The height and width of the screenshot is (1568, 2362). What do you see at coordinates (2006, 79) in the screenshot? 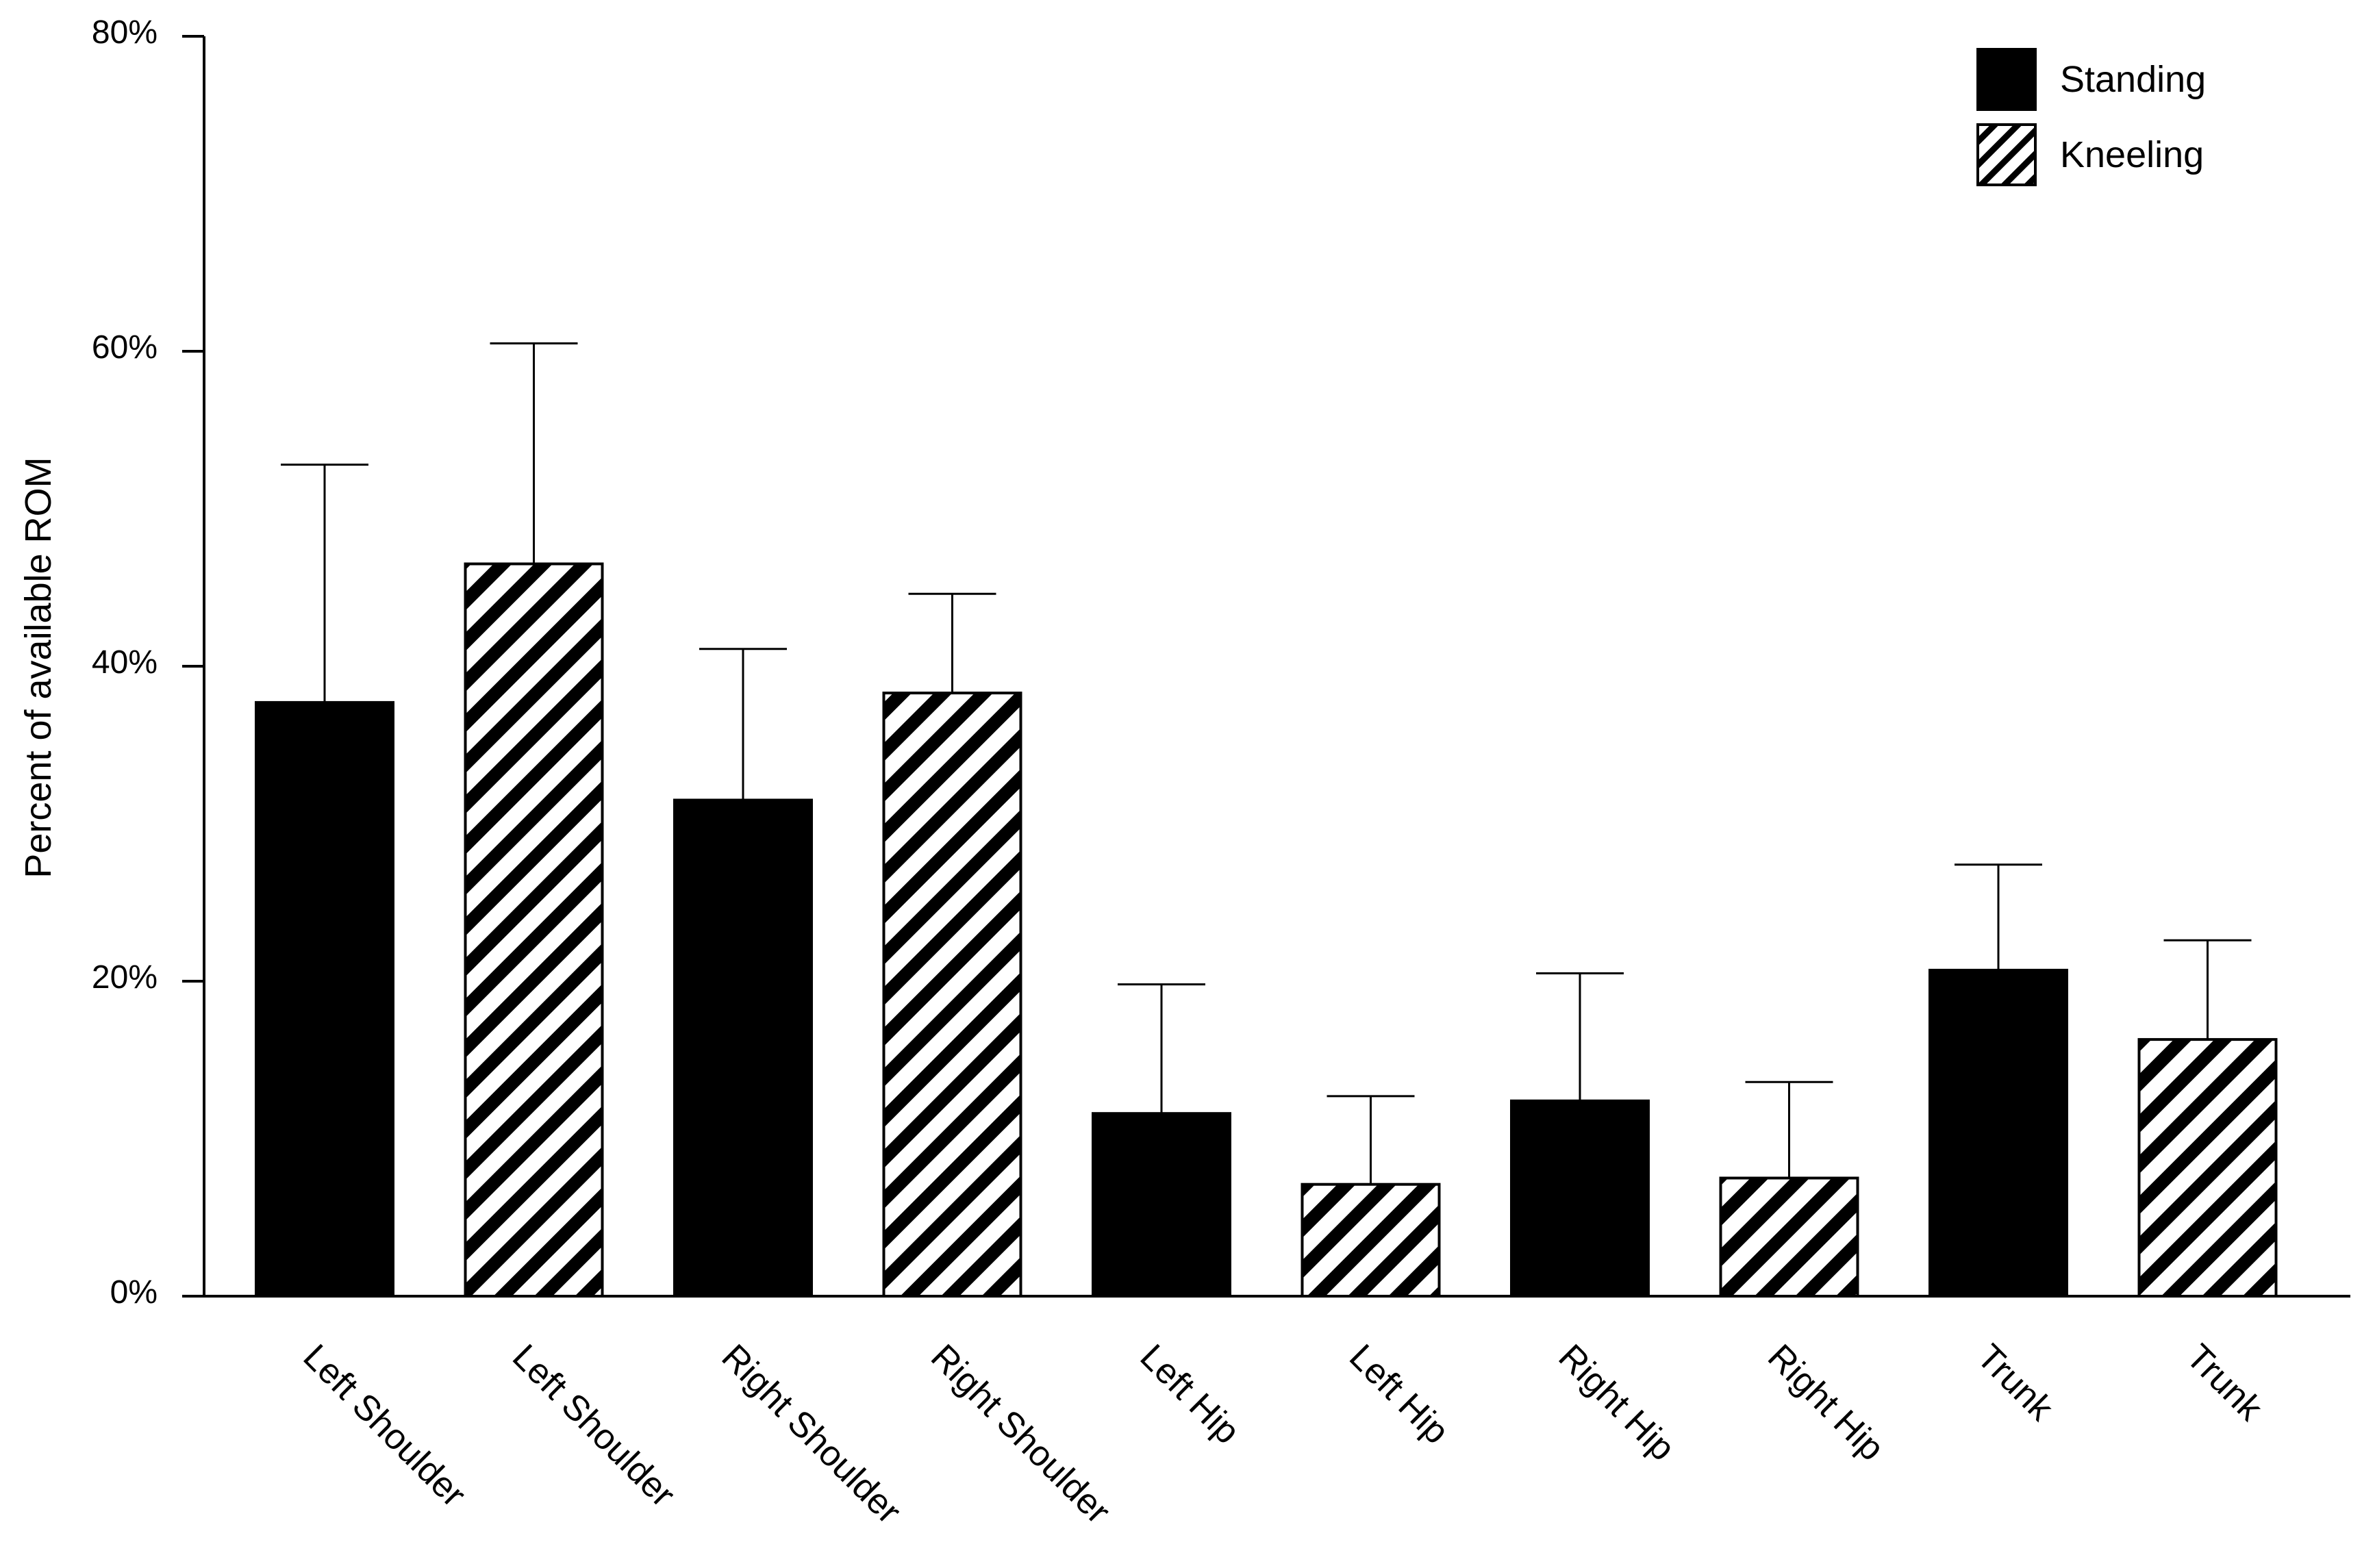
I see `legend-swatch-standing` at bounding box center [2006, 79].